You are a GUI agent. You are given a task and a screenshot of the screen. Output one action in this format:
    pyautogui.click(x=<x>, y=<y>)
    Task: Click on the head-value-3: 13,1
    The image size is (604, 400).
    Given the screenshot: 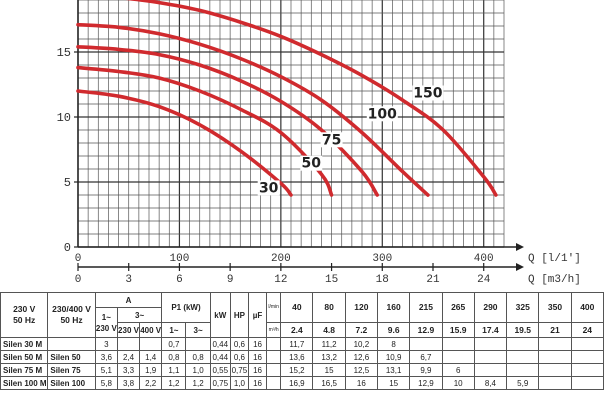 What is the action you would take?
    pyautogui.click(x=394, y=370)
    